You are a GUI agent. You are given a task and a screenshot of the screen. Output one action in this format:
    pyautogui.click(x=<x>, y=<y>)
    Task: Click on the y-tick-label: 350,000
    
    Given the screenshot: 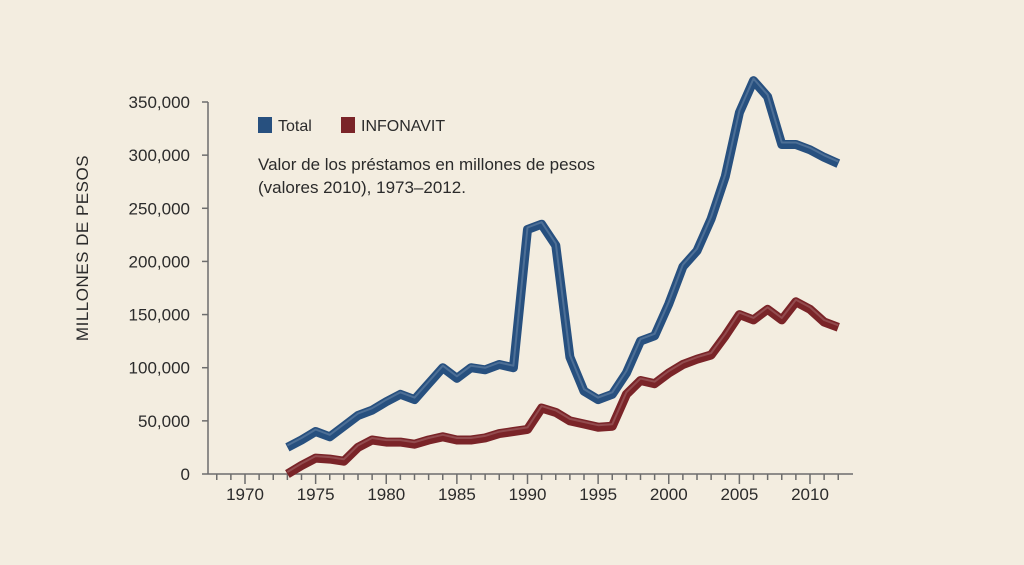 What is the action you would take?
    pyautogui.click(x=159, y=102)
    